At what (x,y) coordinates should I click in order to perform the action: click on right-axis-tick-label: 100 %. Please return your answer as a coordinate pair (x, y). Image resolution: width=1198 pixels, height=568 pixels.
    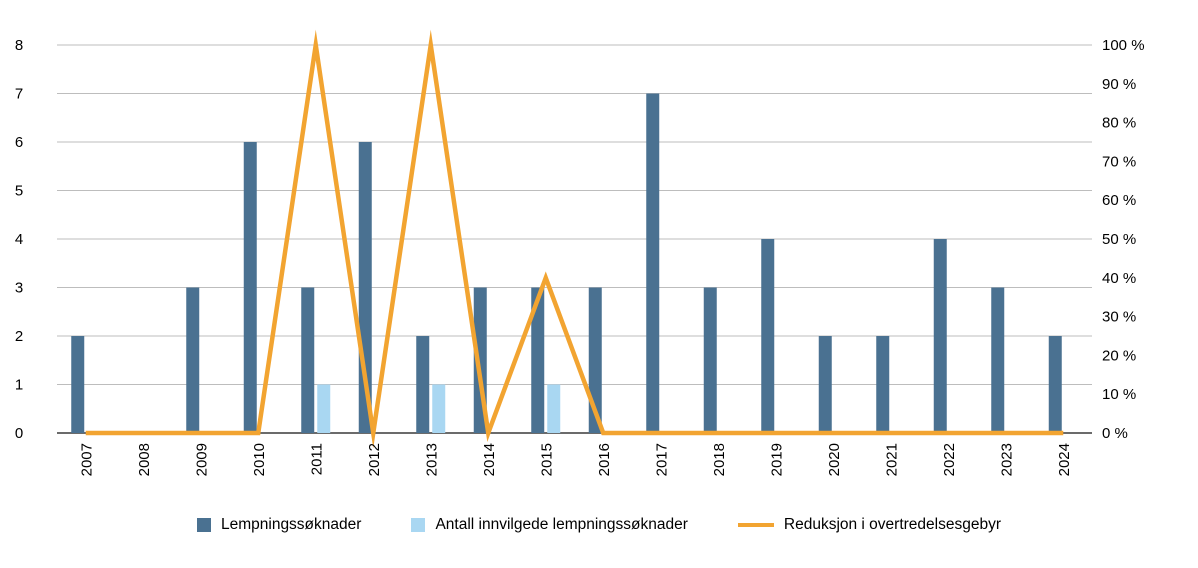
    Looking at the image, I should click on (1123, 45).